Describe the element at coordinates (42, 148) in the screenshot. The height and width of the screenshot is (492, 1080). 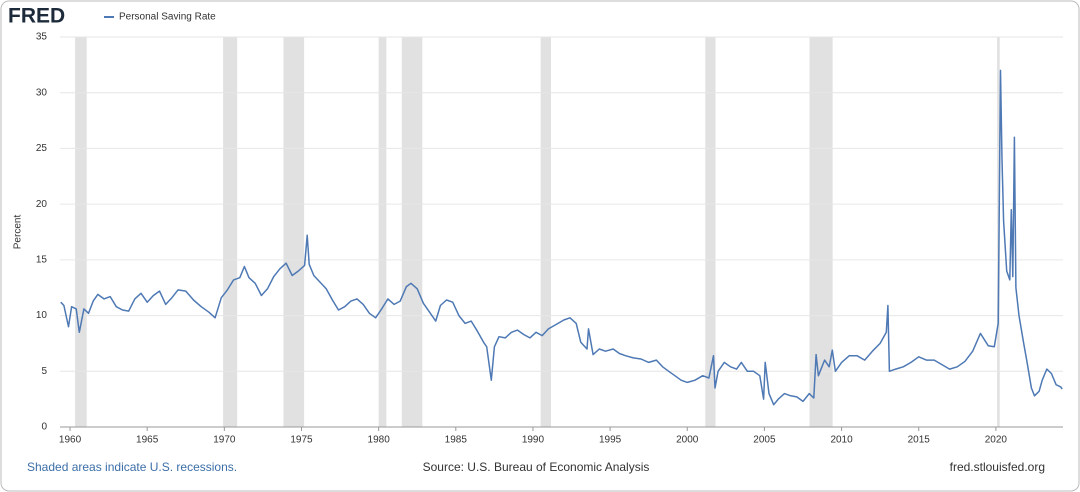
I see `y-tick-label: 25` at that location.